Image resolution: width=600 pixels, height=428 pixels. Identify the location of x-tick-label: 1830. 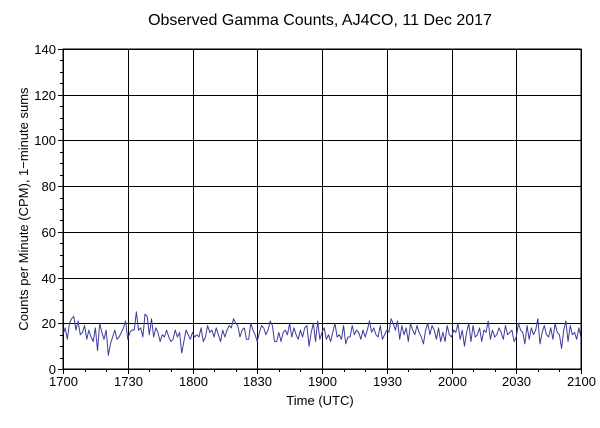
(257, 381).